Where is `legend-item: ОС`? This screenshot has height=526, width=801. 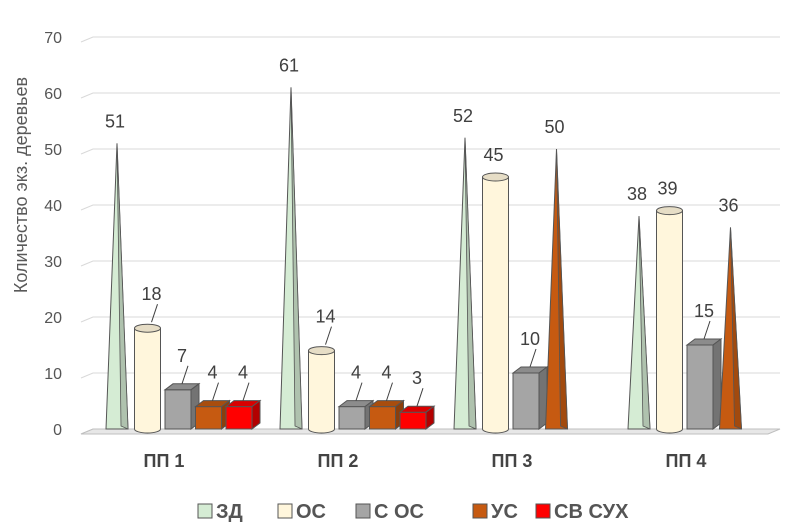
legend-item: ОС is located at coordinates (301, 512).